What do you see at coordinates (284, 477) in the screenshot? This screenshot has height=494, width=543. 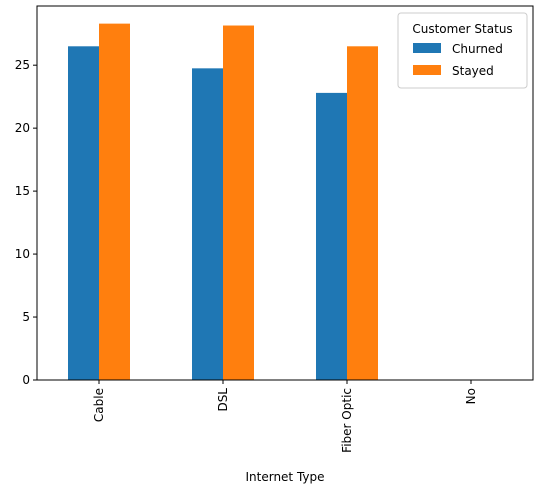 I see `x-axis-title: Internet Type` at bounding box center [284, 477].